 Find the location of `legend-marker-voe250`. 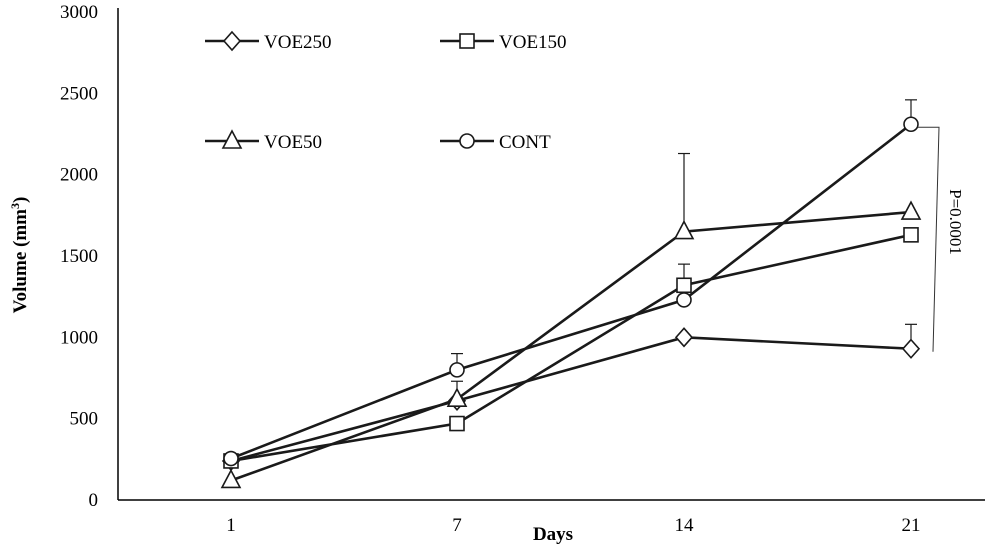

legend-marker-voe250 is located at coordinates (232, 41).